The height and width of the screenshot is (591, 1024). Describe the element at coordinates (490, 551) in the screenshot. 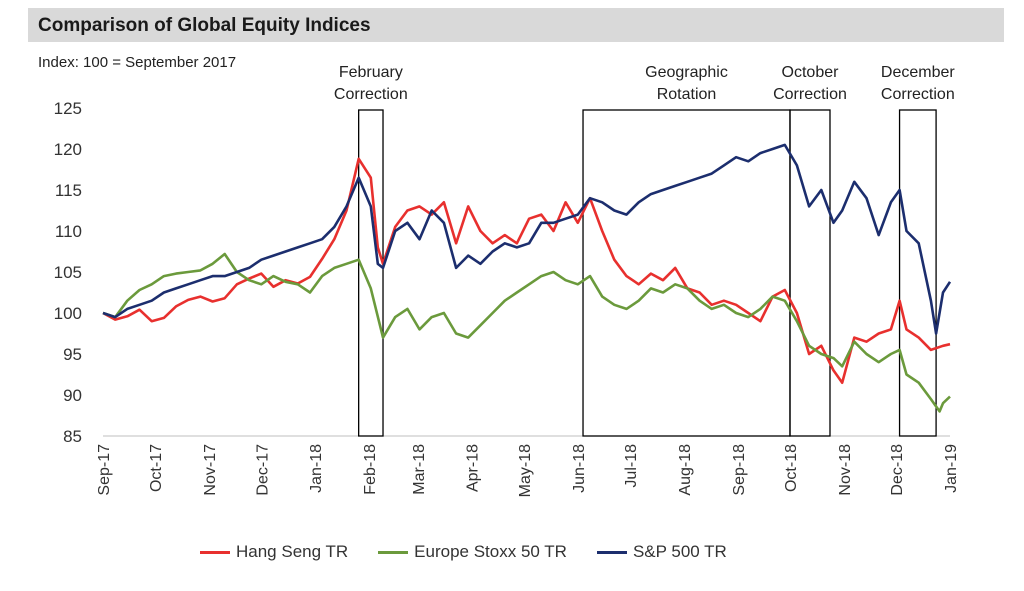

I see `legend-label-europe-stoxx: Europe Stoxx 50 TR` at that location.